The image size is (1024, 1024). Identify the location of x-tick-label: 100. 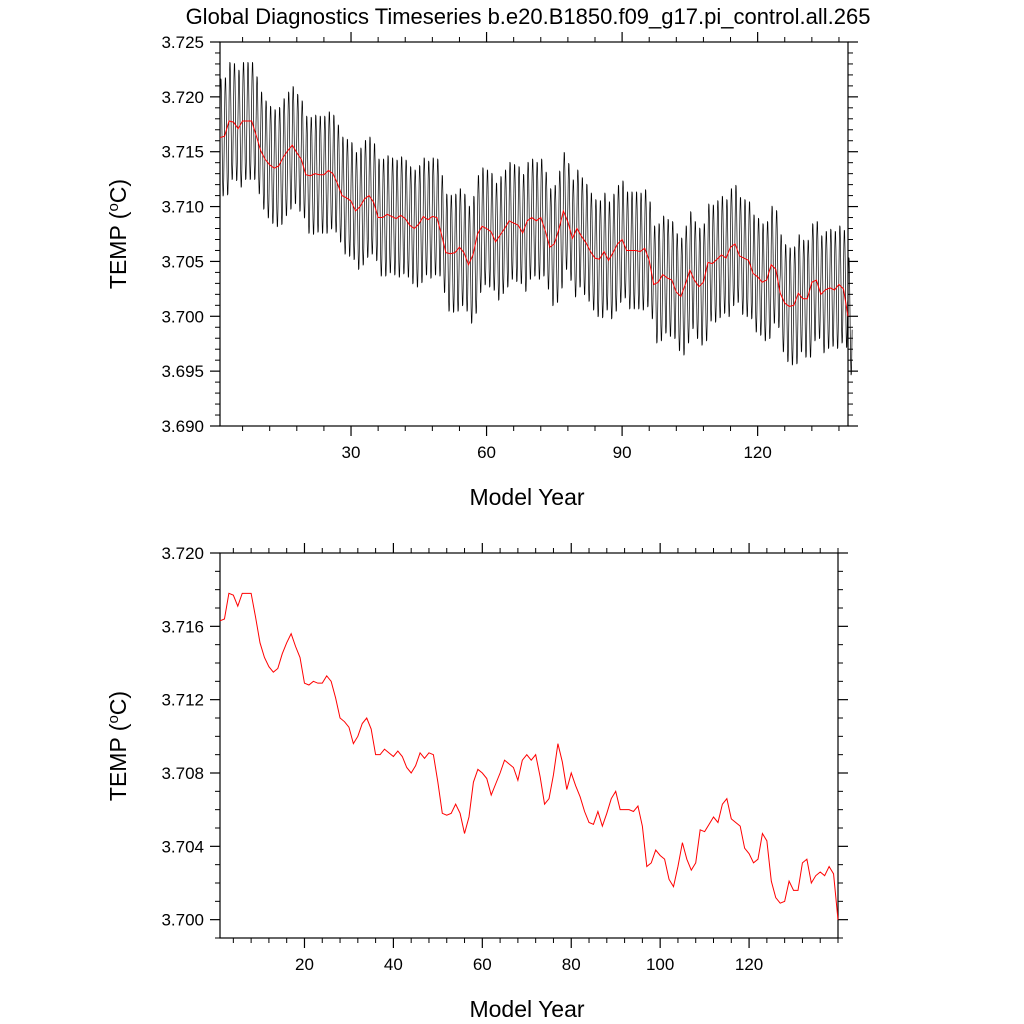
(660, 964).